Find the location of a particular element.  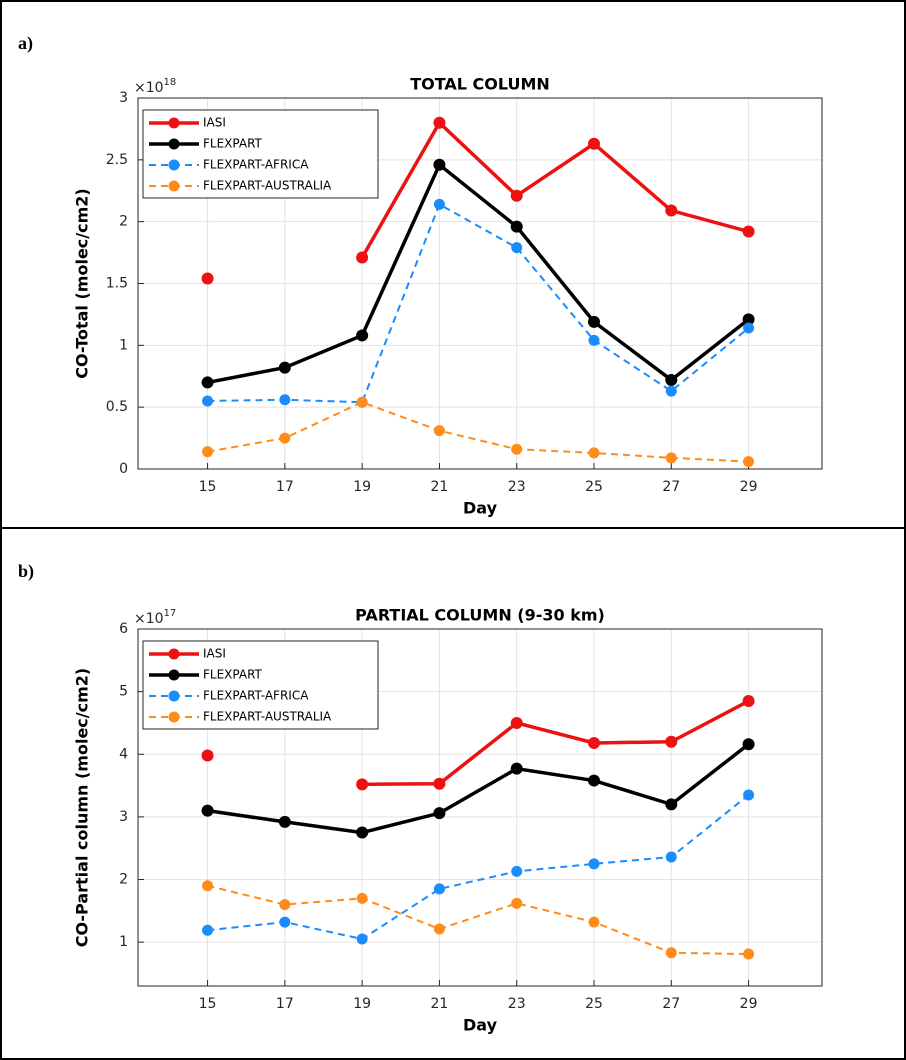

y-tick-label: 1 is located at coordinates (123, 345).